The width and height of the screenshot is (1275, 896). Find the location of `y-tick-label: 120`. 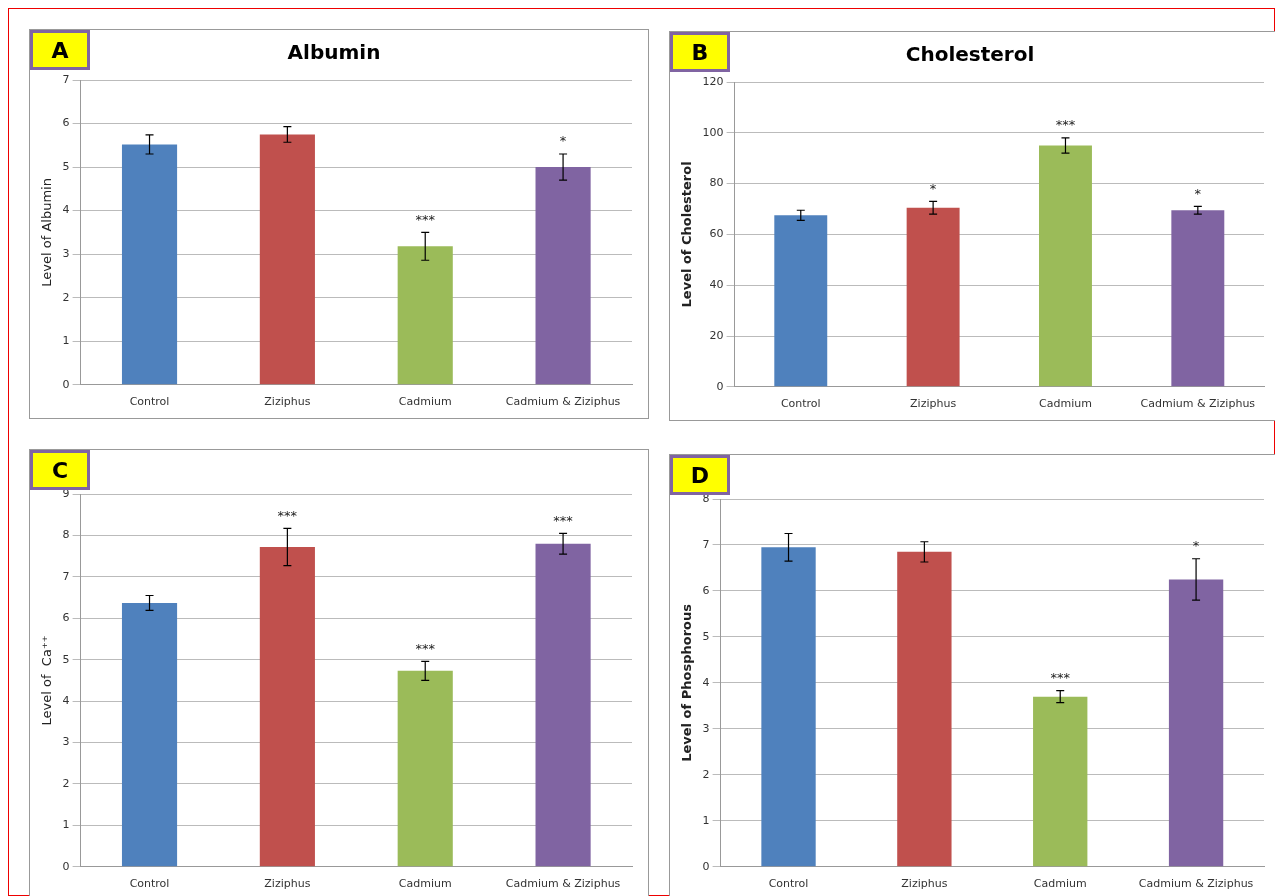

y-tick-label: 120 is located at coordinates (713, 81).